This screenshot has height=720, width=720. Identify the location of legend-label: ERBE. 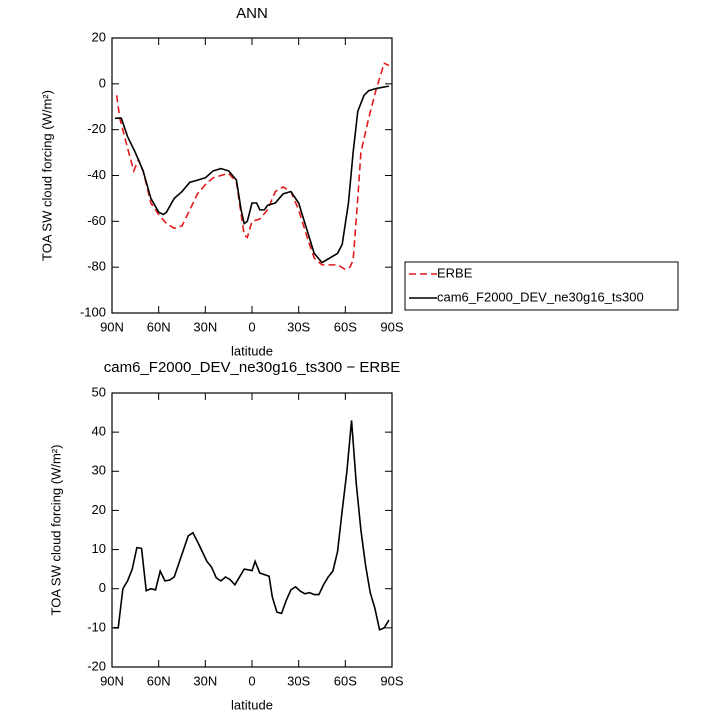
(455, 272).